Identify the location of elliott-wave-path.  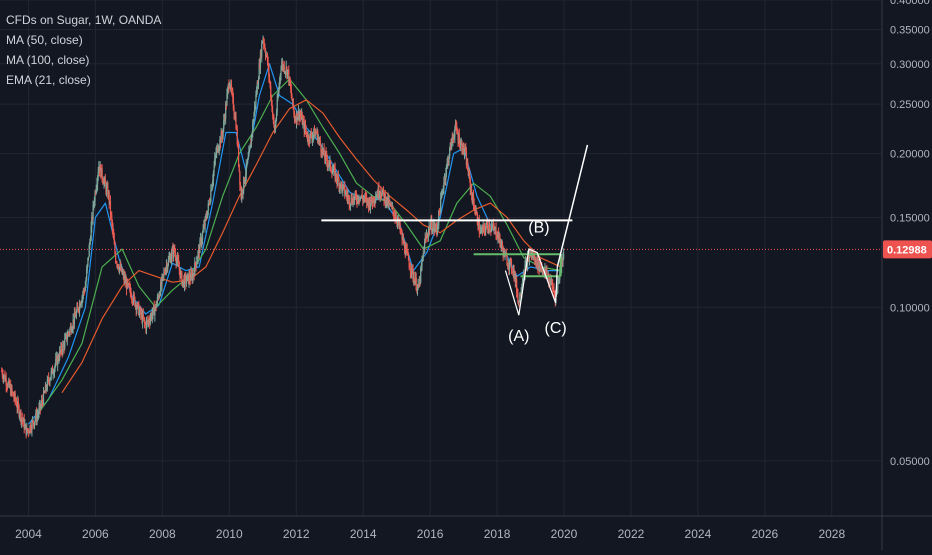
(531, 282).